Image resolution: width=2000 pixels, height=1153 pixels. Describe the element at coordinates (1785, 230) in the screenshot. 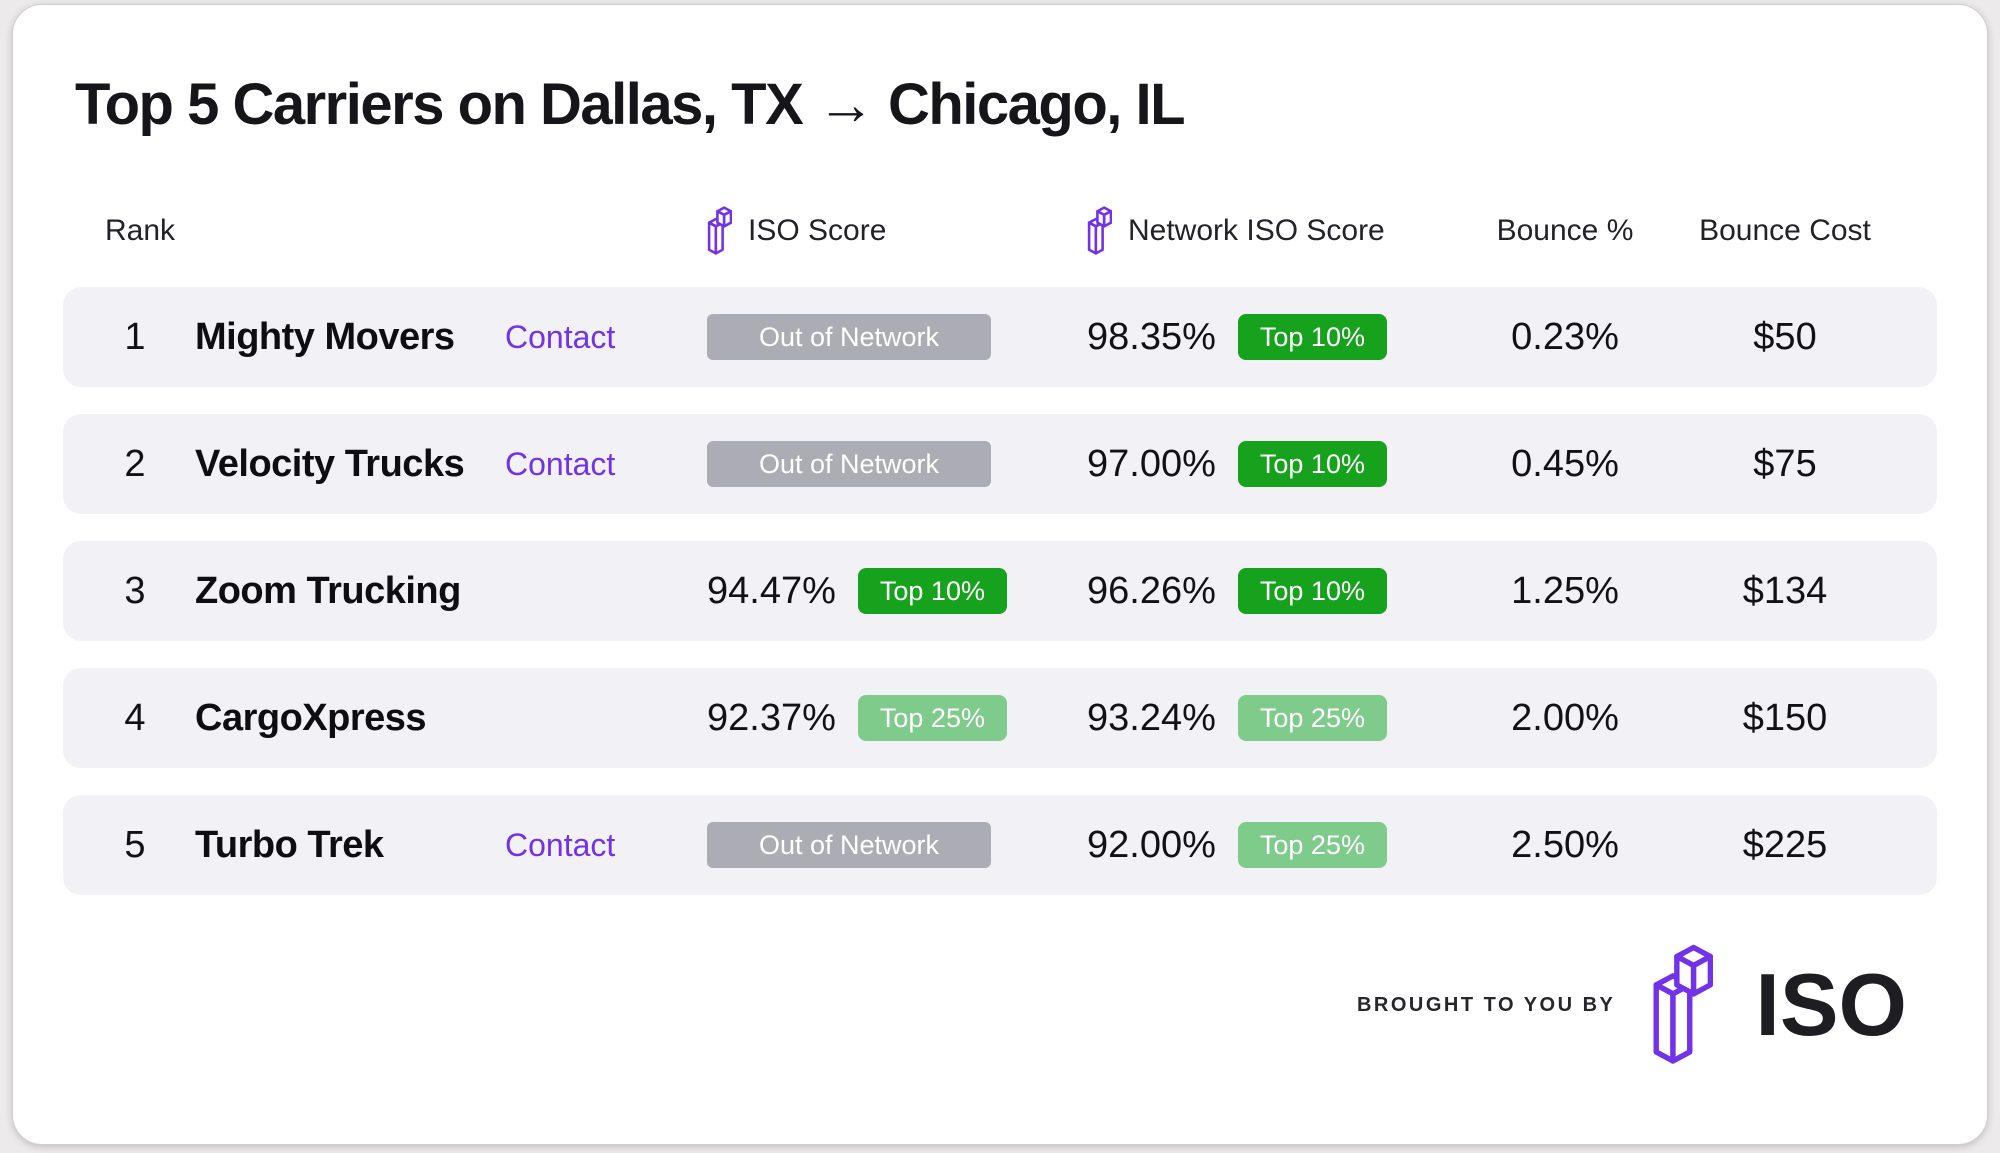

I see `column-header-bounce-cost: Bounce Cost` at that location.